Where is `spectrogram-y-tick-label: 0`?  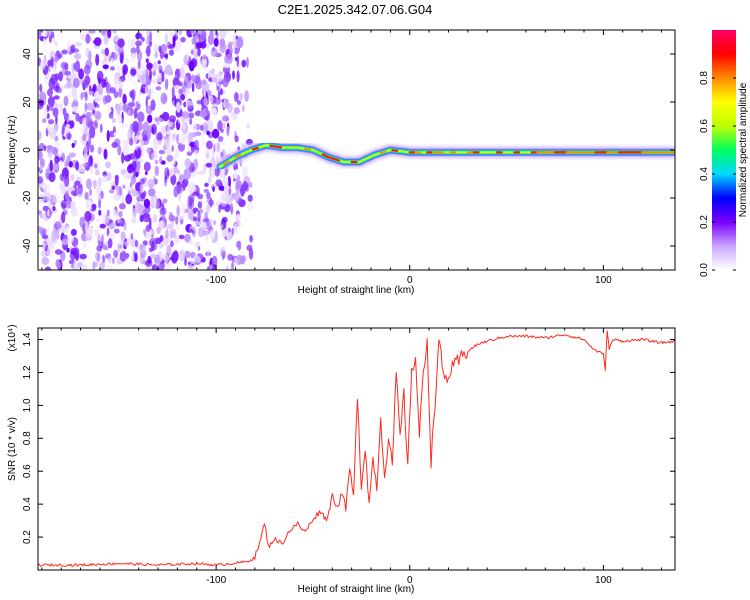
spectrogram-y-tick-label: 0 is located at coordinates (27, 150).